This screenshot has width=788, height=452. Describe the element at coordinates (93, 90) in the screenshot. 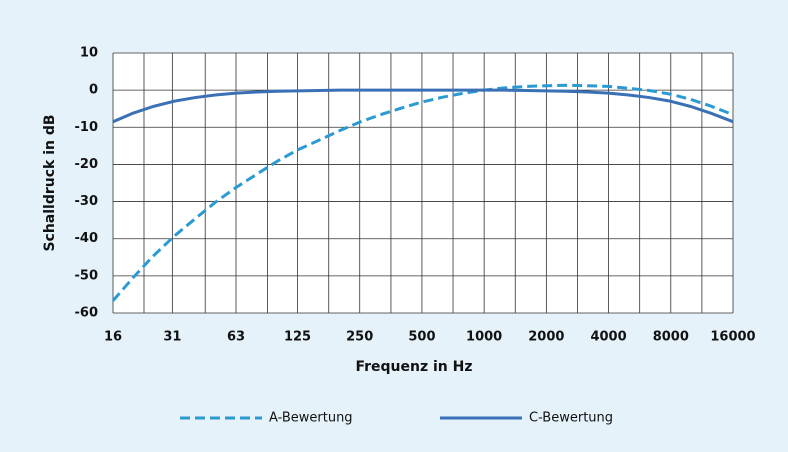

I see `y-tick-label: 0` at that location.